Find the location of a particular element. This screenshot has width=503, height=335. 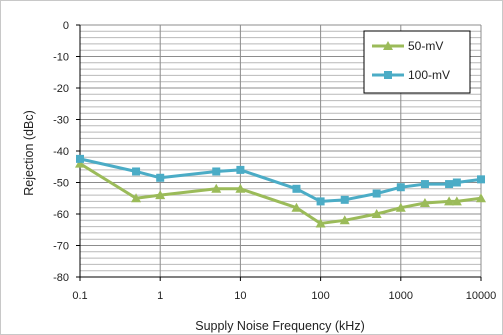

series-100-mv is located at coordinates (280, 180).